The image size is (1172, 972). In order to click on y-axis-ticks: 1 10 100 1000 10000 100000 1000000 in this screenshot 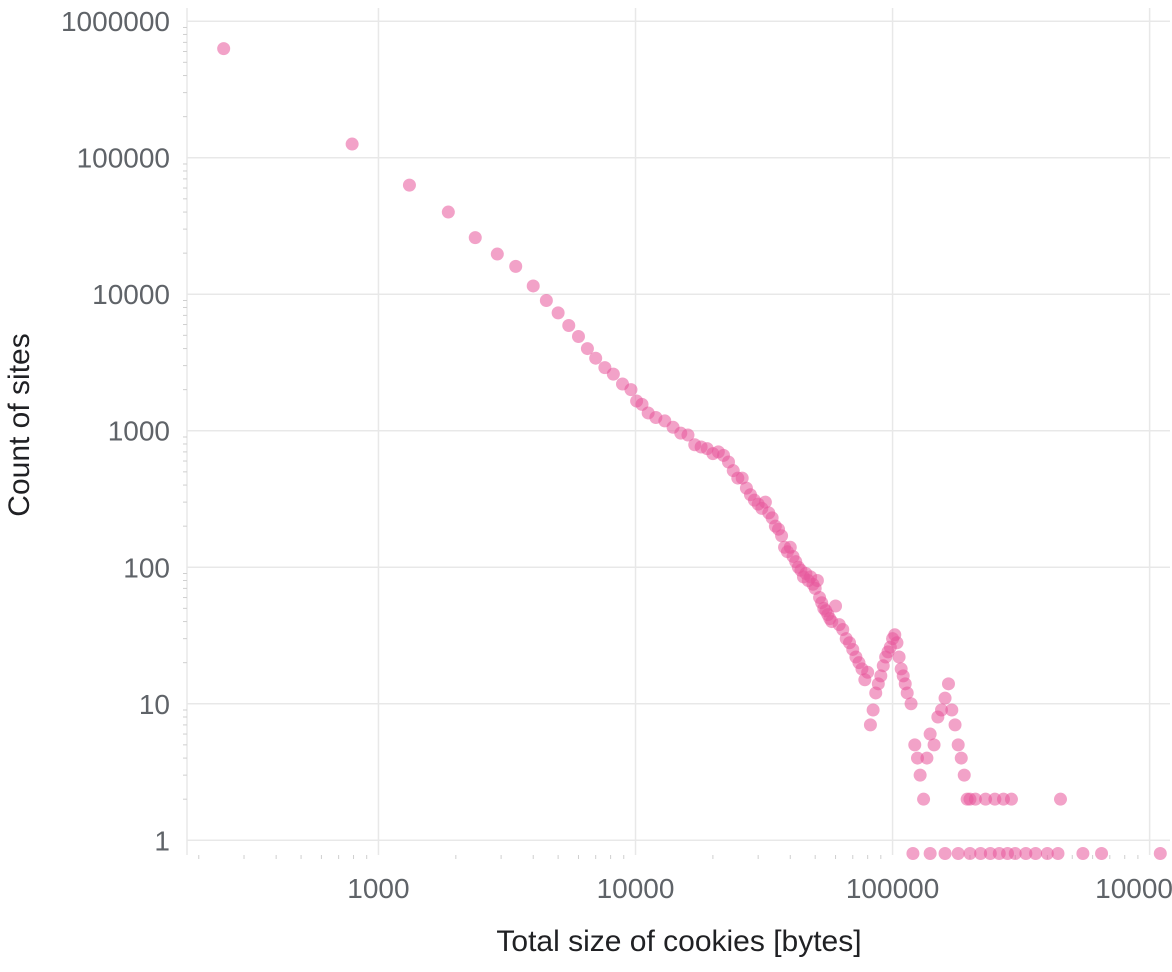, I will do `click(115, 431)`.